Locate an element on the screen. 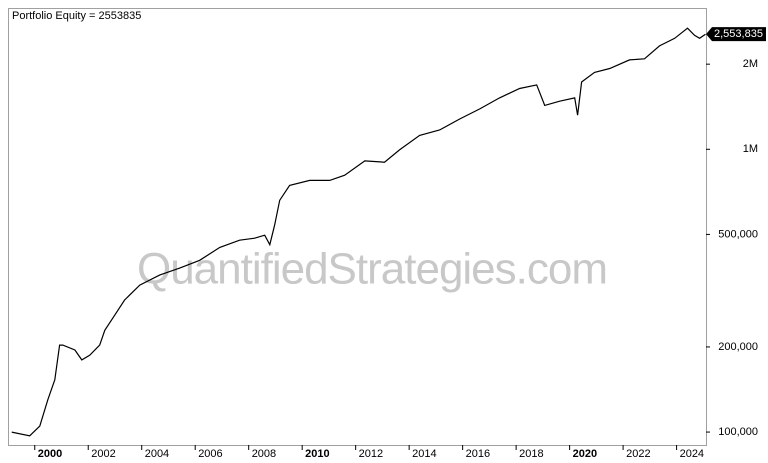 This screenshot has width=768, height=463. y-tick-label: 100,000 is located at coordinates (738, 432).